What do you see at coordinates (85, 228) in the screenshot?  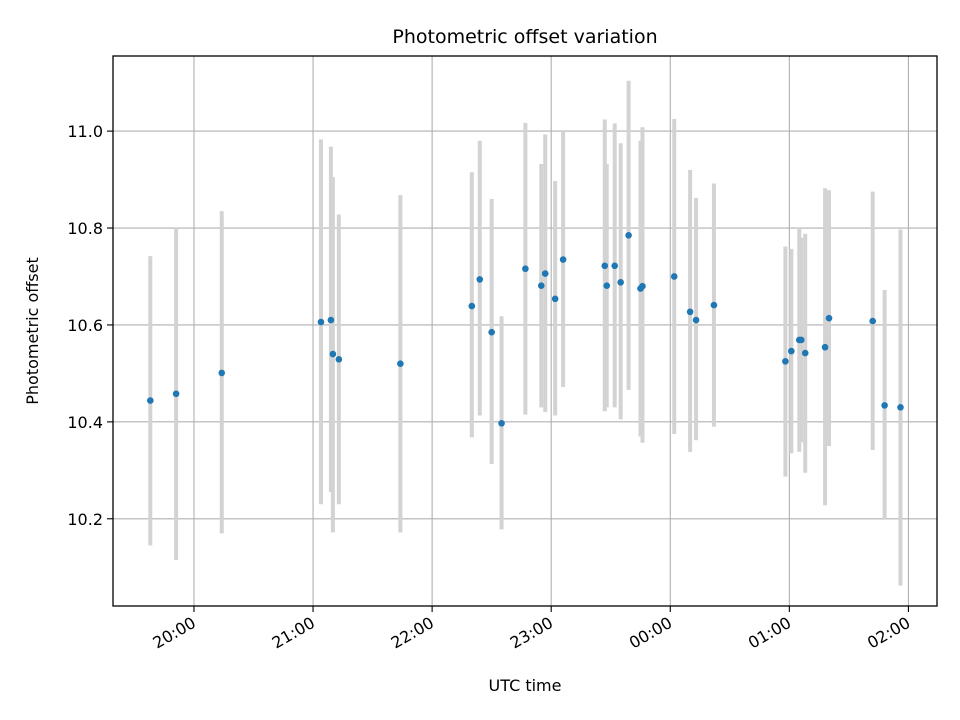 I see `y-tick-label: 10.8` at bounding box center [85, 228].